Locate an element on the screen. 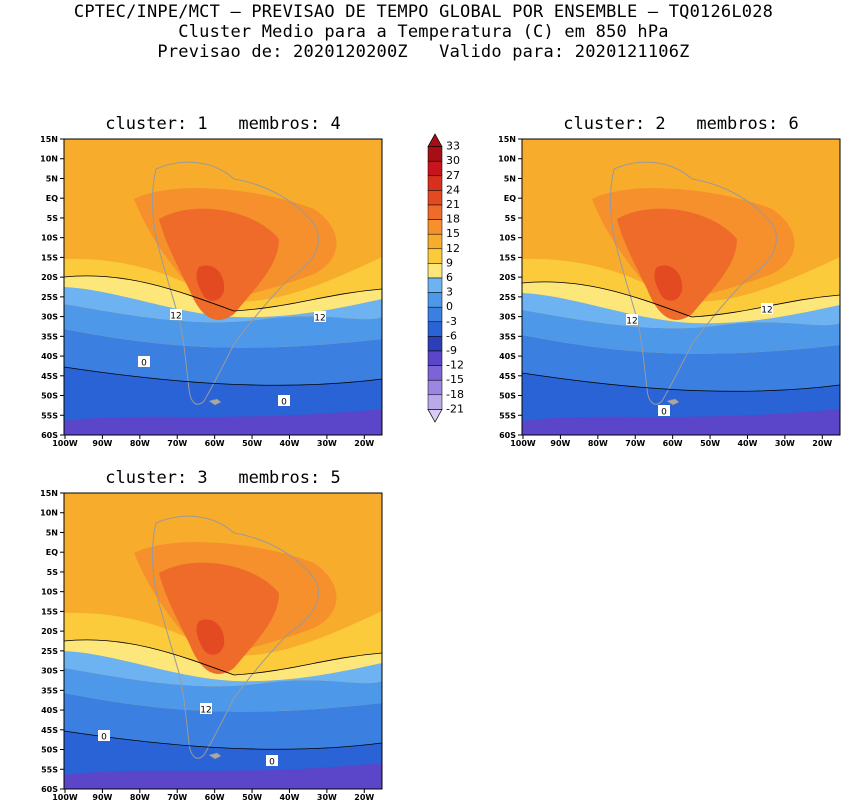 Image resolution: width=847 pixels, height=803 pixels. colorbar-label: 9 is located at coordinates (449, 262).